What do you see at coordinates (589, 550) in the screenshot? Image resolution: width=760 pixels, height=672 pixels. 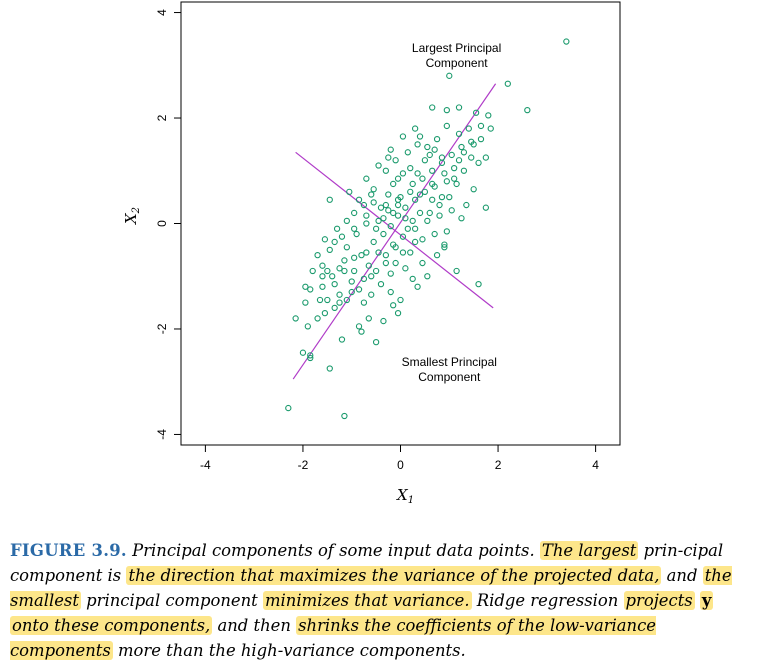 I see `highlight-1: The largest` at bounding box center [589, 550].